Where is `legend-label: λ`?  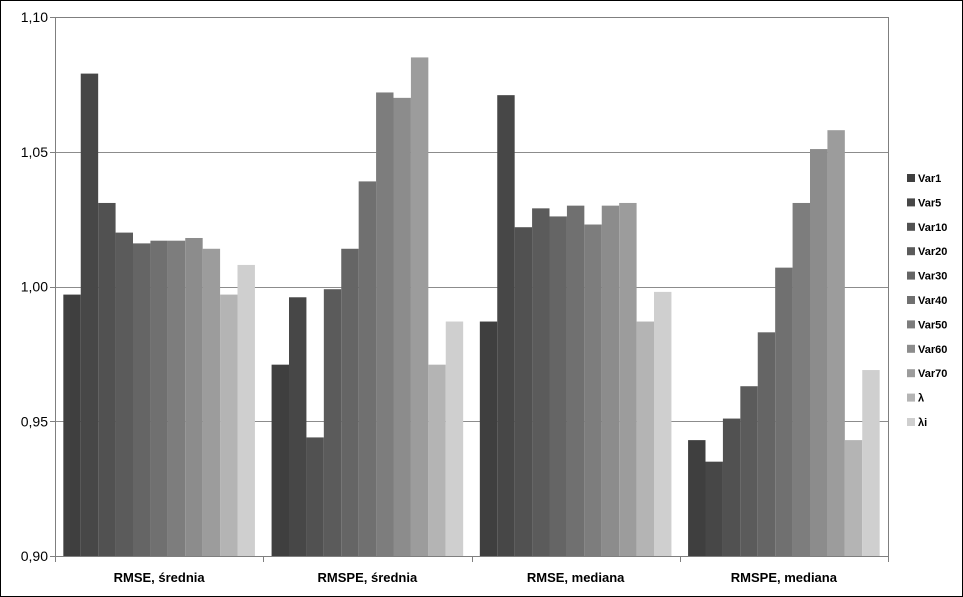
legend-label: λ is located at coordinates (921, 399).